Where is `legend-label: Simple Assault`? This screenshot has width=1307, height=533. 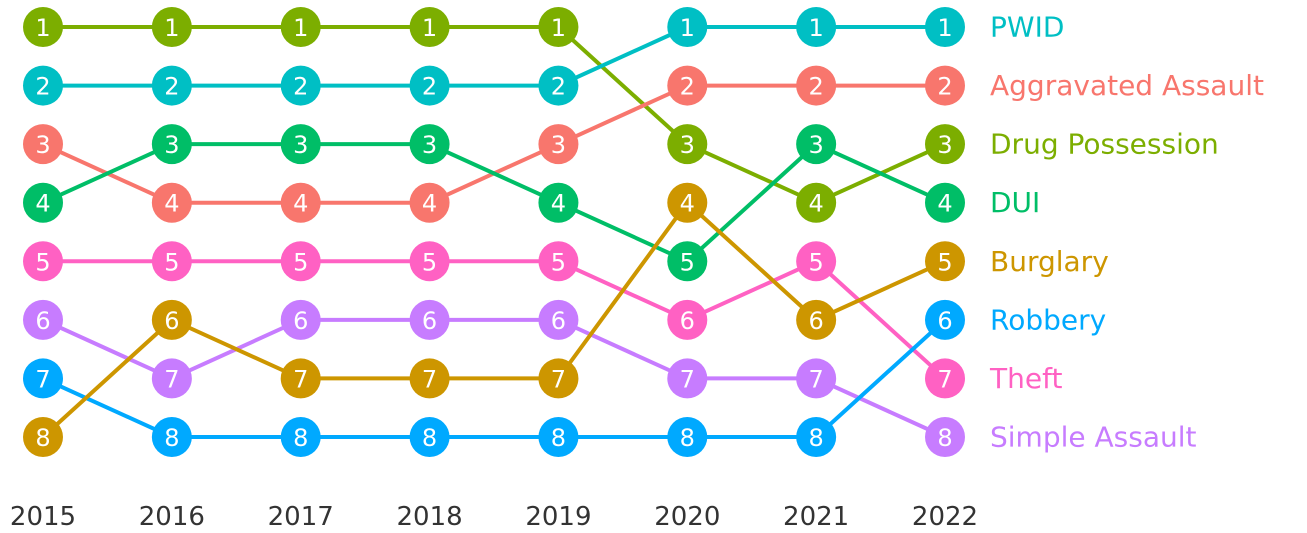
legend-label: Simple Assault is located at coordinates (1093, 437).